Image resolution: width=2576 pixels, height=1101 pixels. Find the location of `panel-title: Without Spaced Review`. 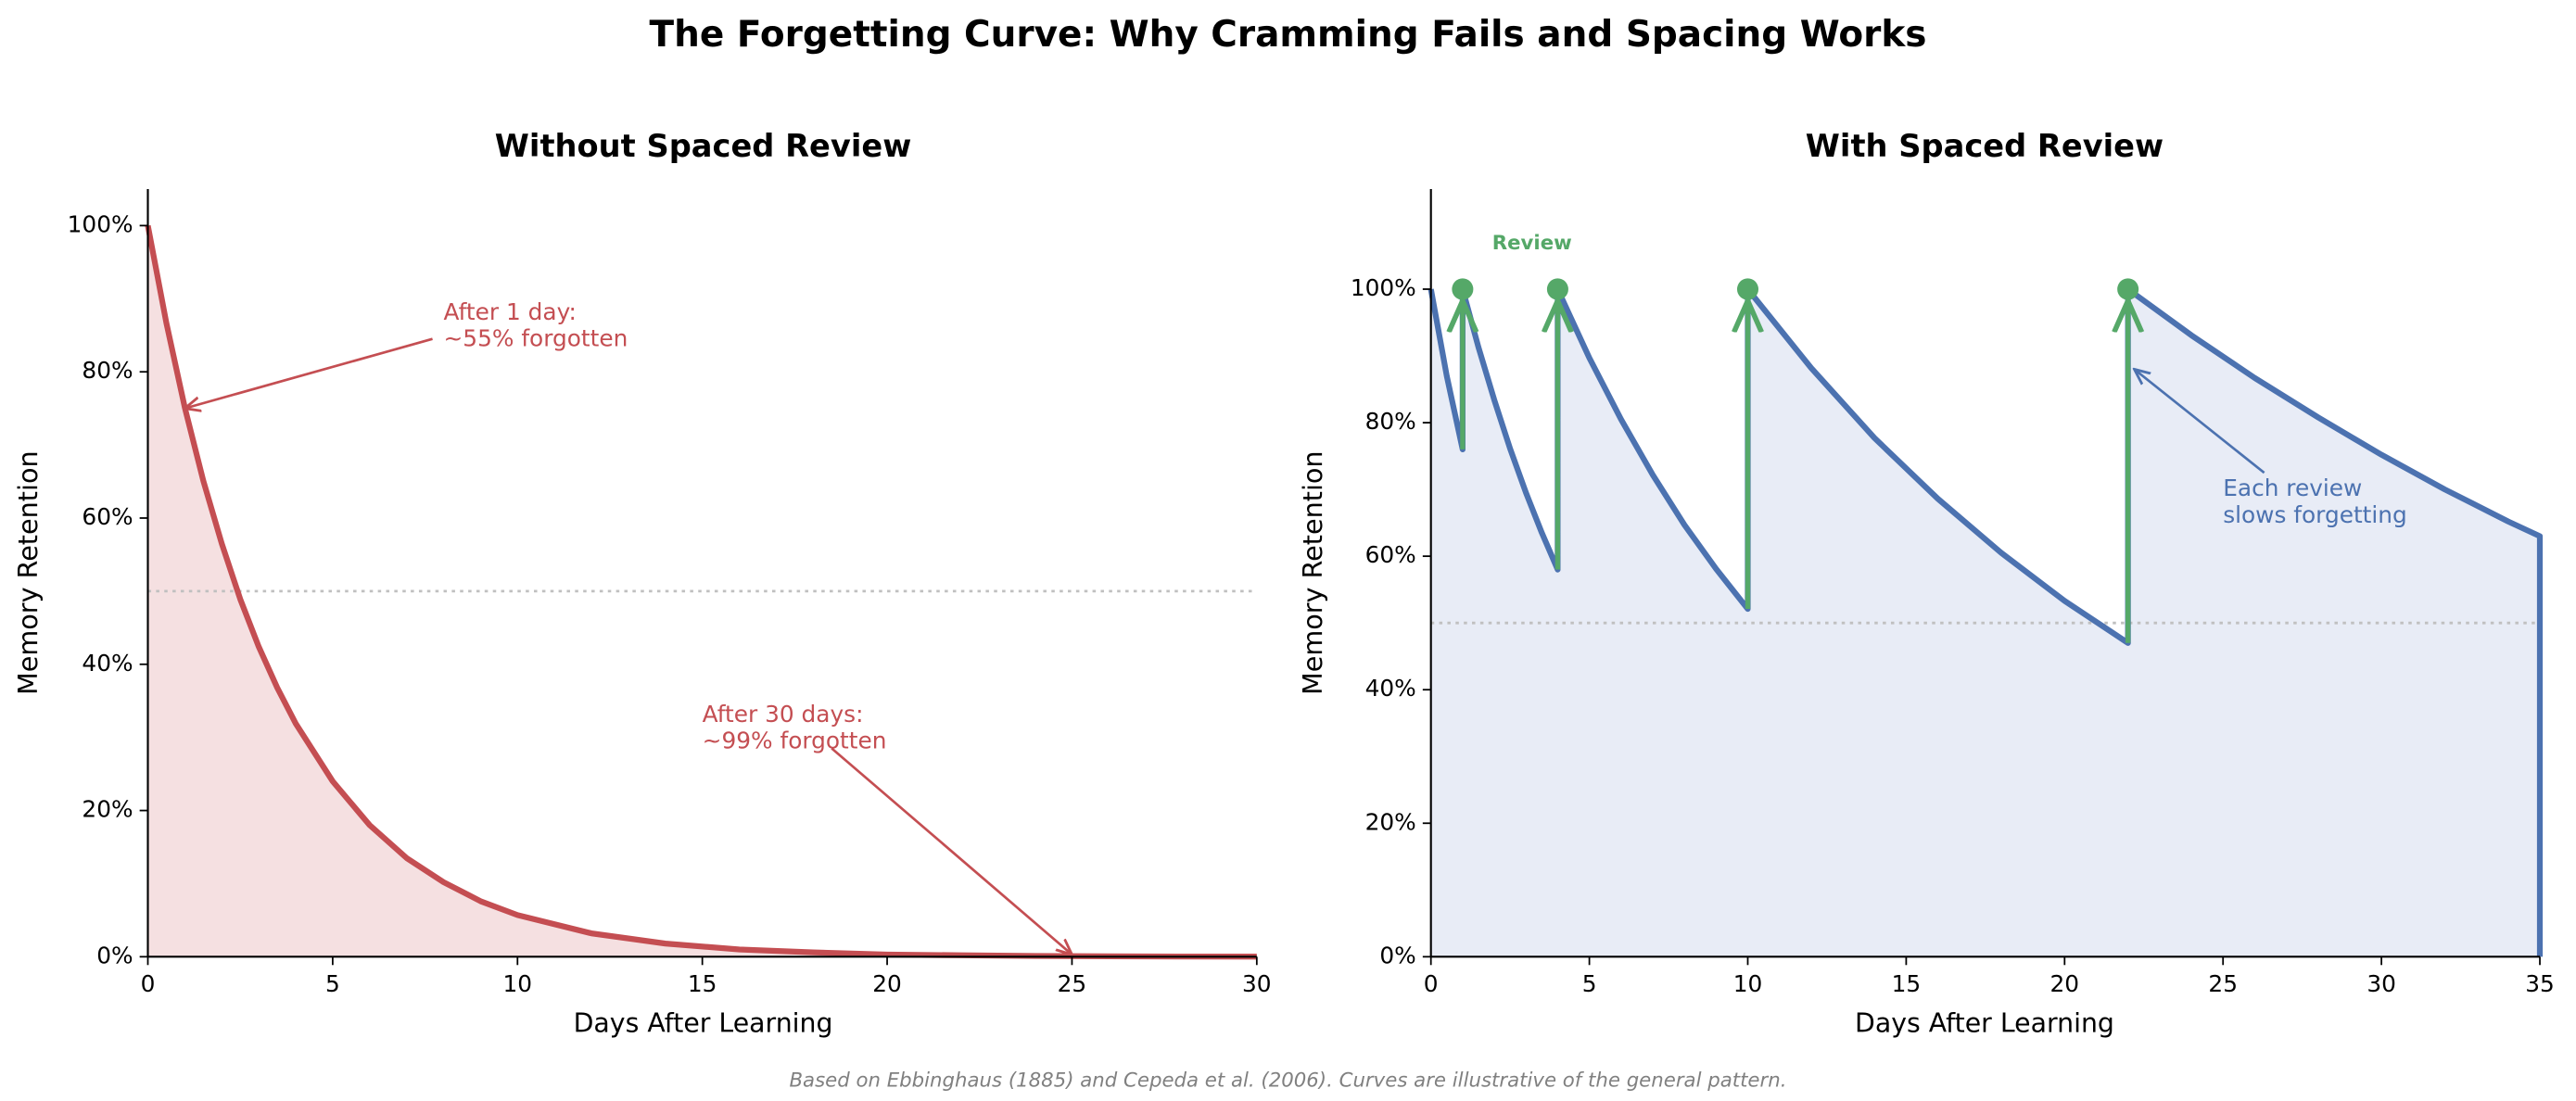

panel-title: Without Spaced Review is located at coordinates (703, 146).